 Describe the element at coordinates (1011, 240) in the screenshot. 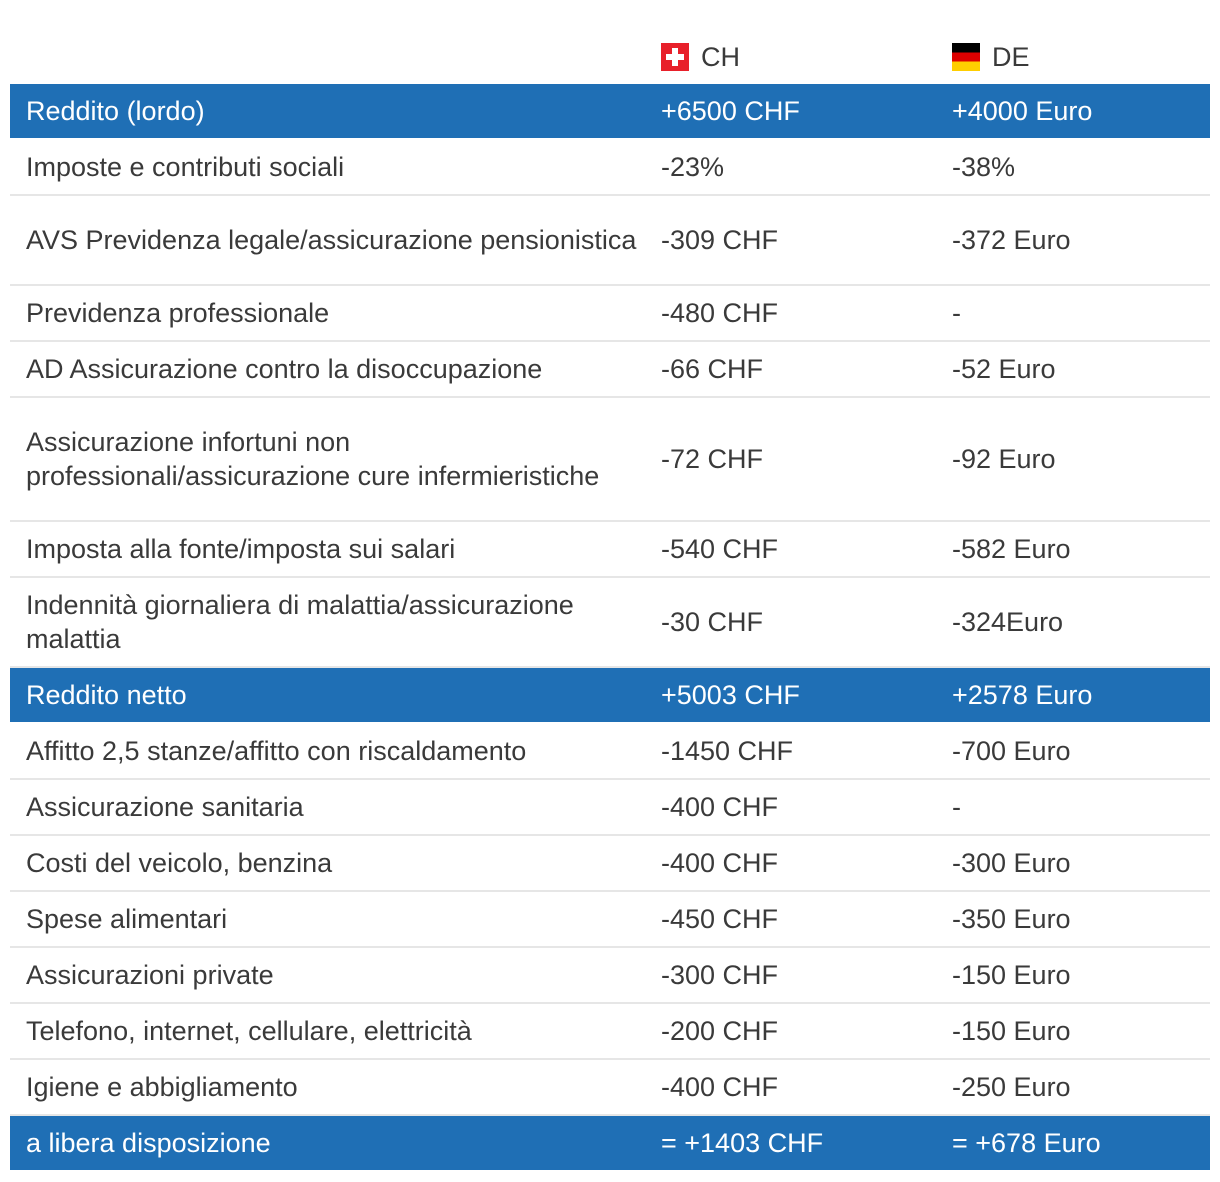

I see `row-value-de: -372 Euro` at that location.